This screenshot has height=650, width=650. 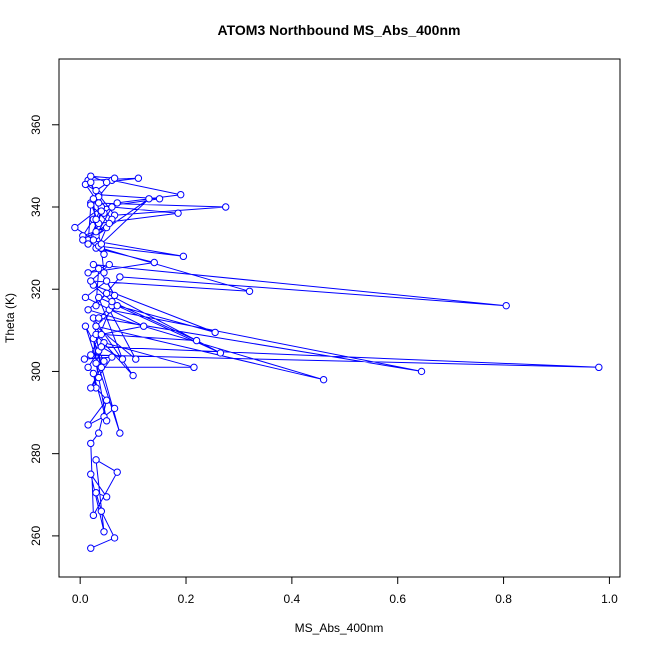 What do you see at coordinates (397, 599) in the screenshot?
I see `x-tick-label: 0.6` at bounding box center [397, 599].